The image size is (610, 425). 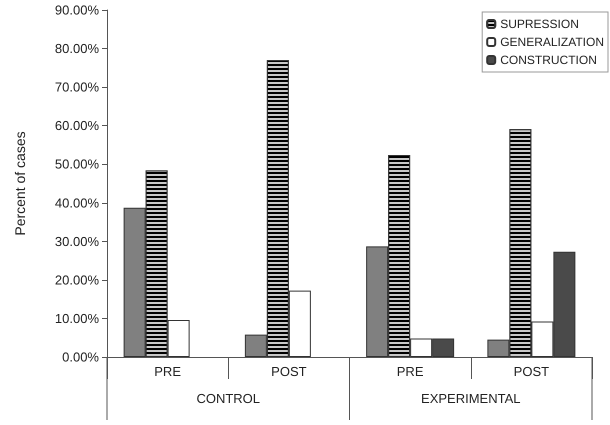 What do you see at coordinates (77, 202) in the screenshot?
I see `y-tick-label: 40.00%` at bounding box center [77, 202].